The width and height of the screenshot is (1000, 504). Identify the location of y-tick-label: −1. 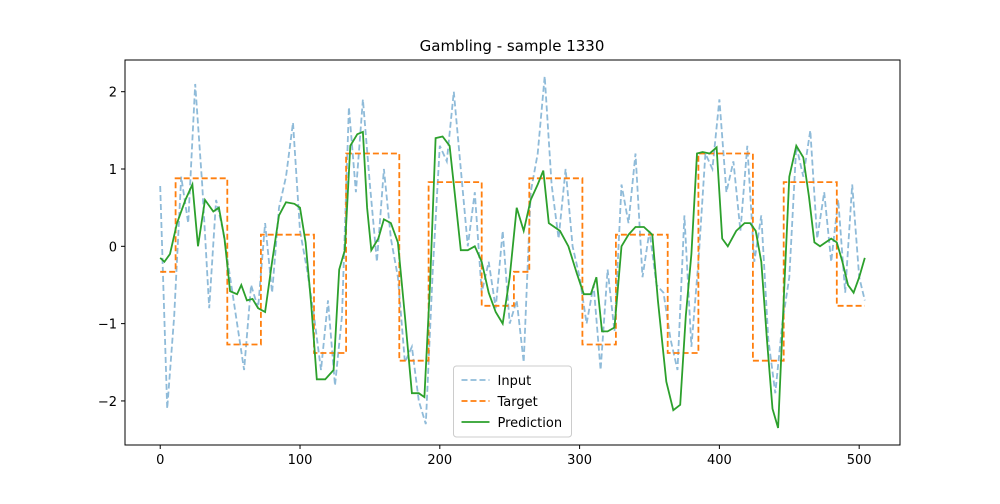
(107, 325).